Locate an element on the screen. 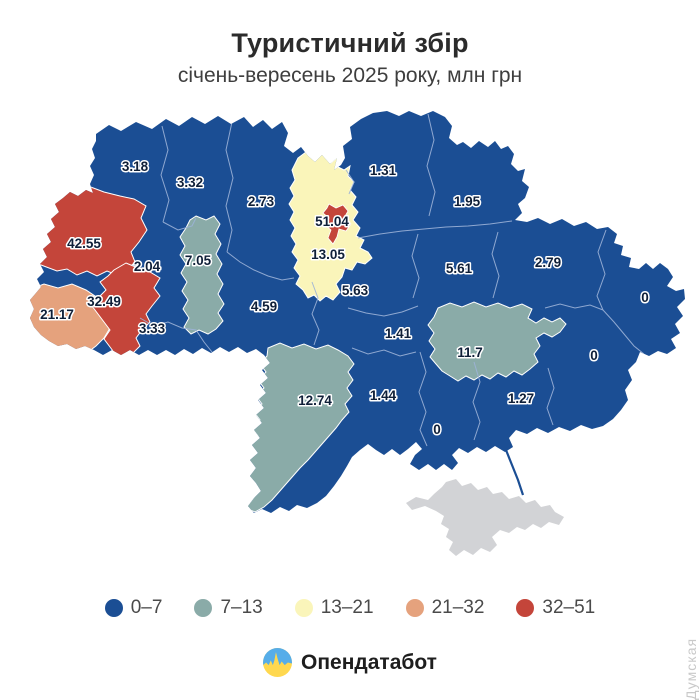 The height and width of the screenshot is (700, 700). region-value-label: 1.31 is located at coordinates (383, 170).